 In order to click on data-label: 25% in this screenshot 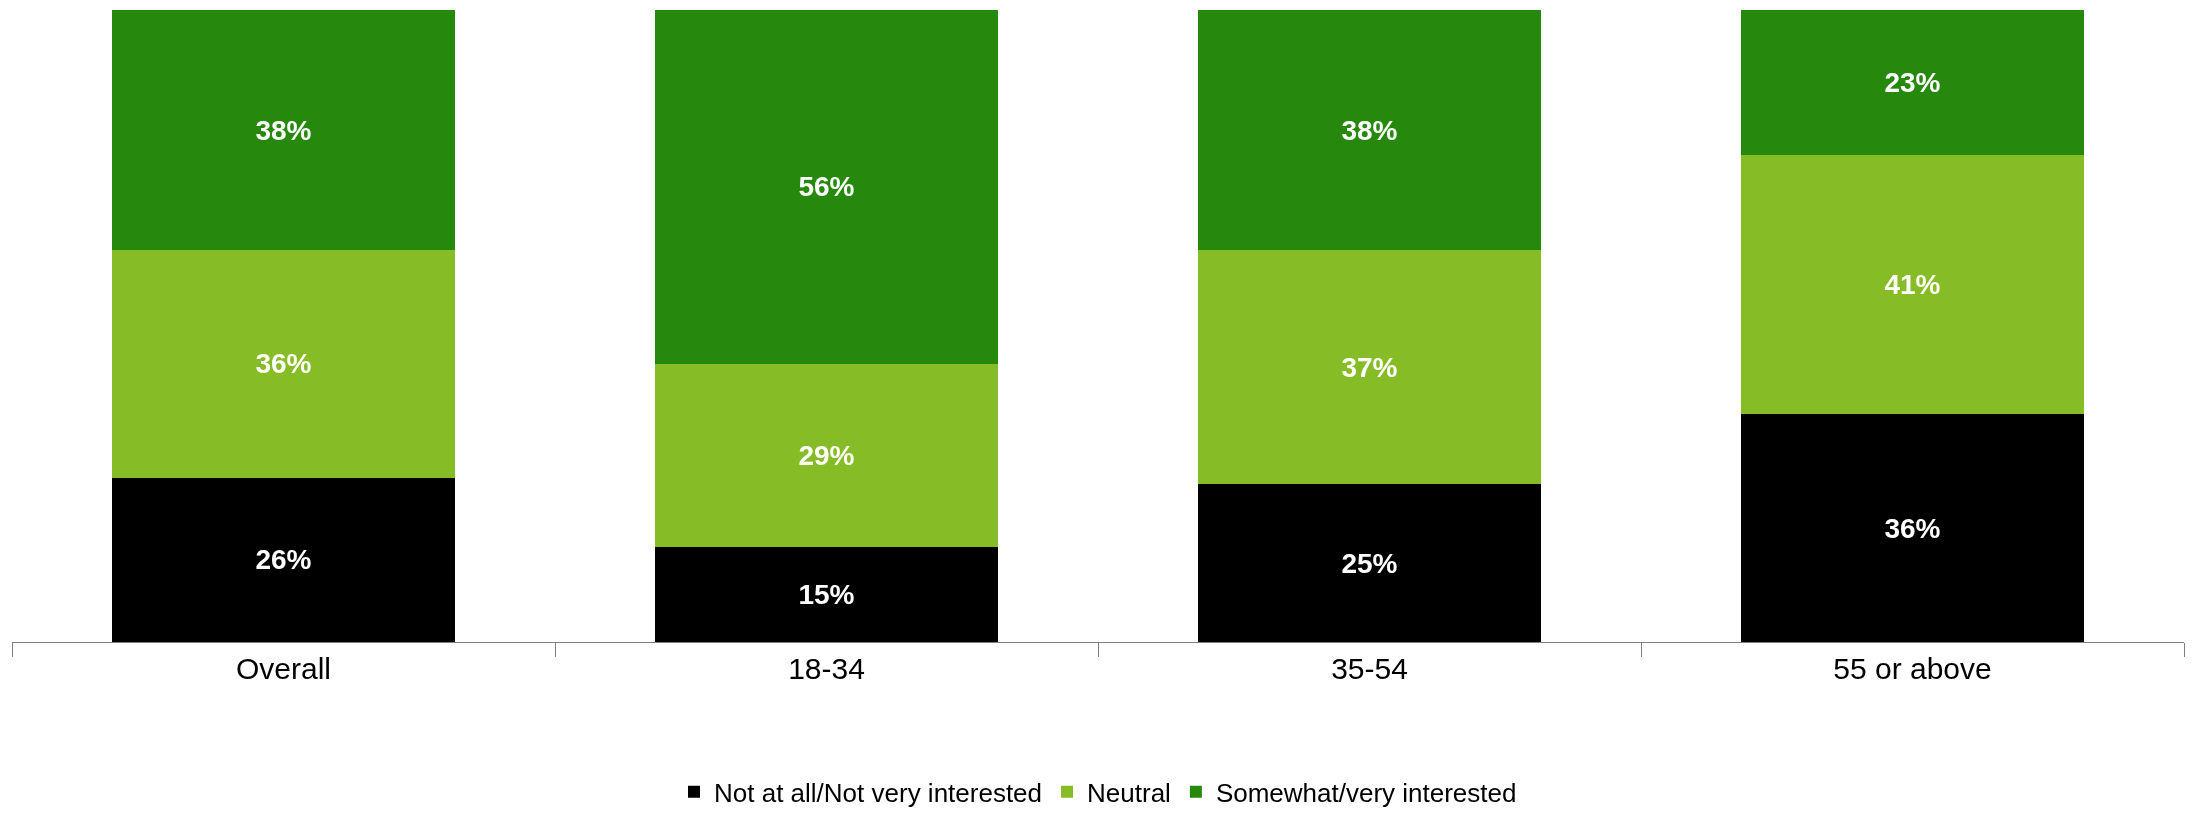, I will do `click(1369, 563)`.